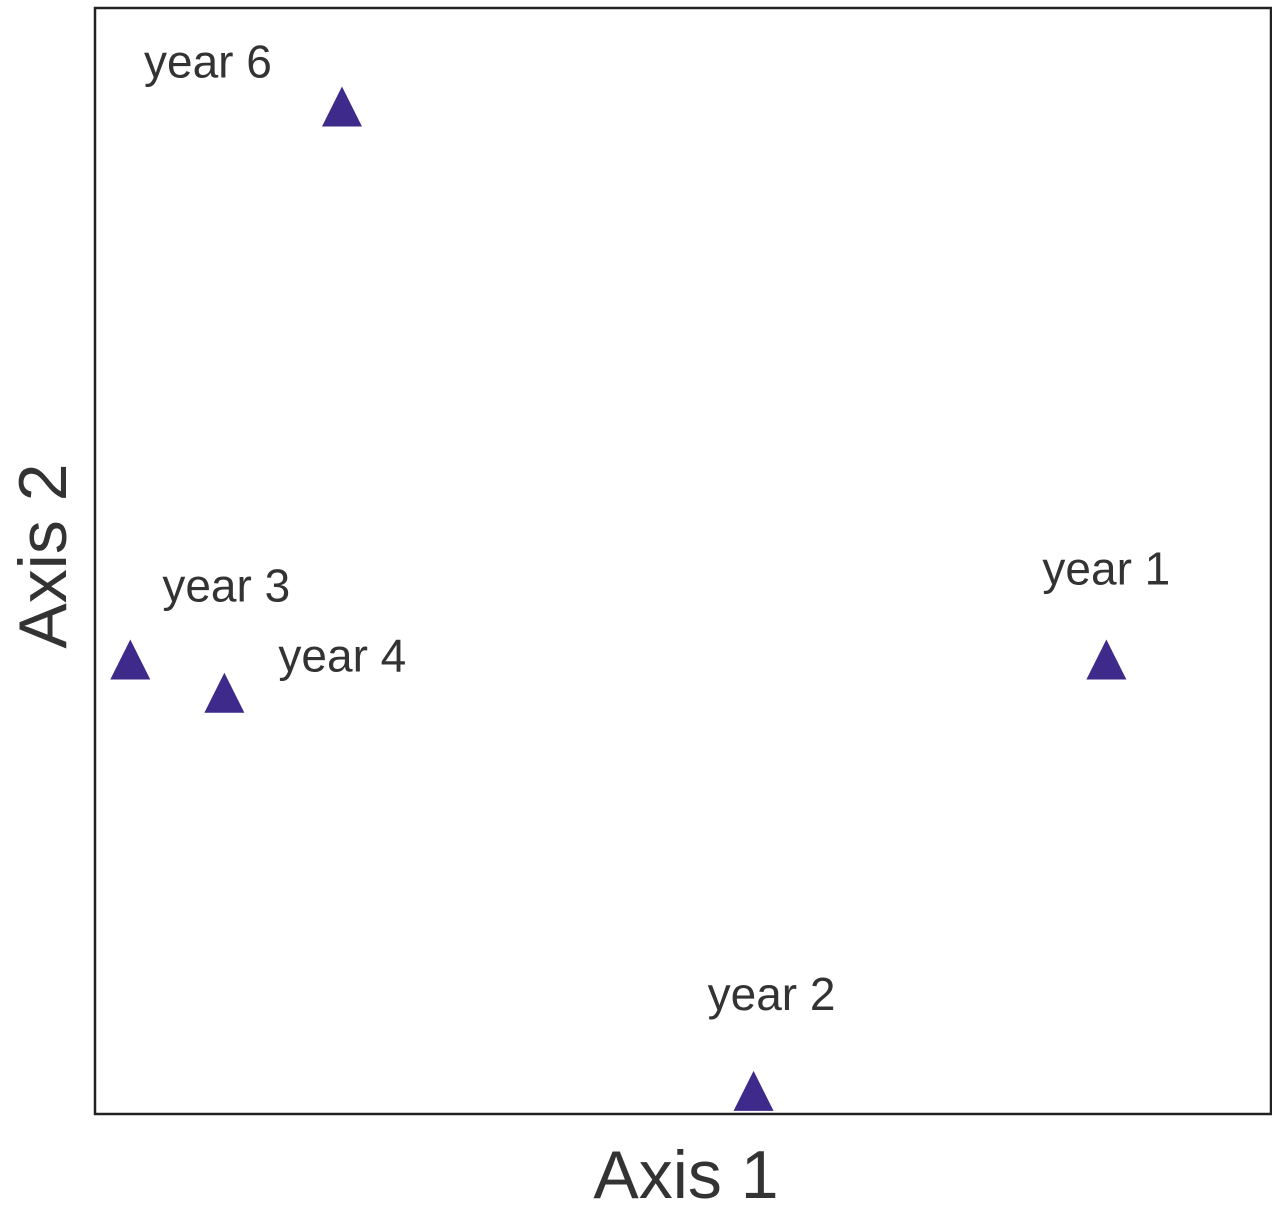 This screenshot has height=1205, width=1272. I want to click on x-axis-title: Axis 1, so click(685, 1171).